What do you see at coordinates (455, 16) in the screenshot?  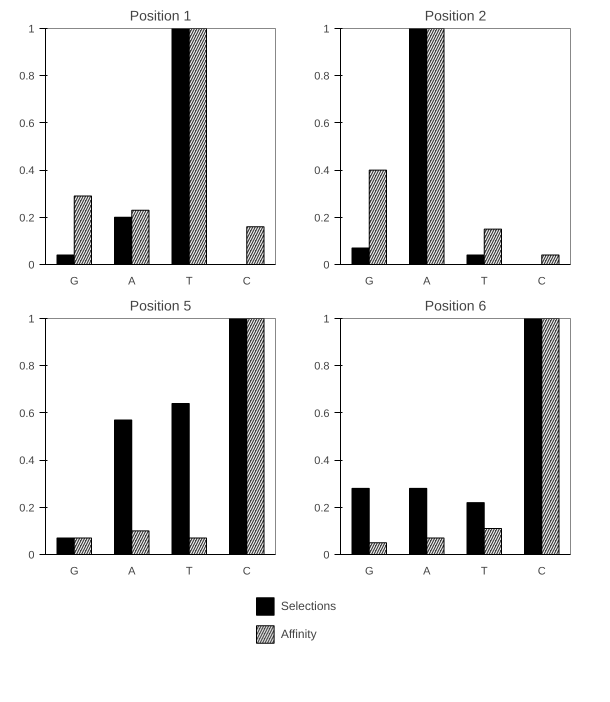 I see `chart-title: Position 2` at bounding box center [455, 16].